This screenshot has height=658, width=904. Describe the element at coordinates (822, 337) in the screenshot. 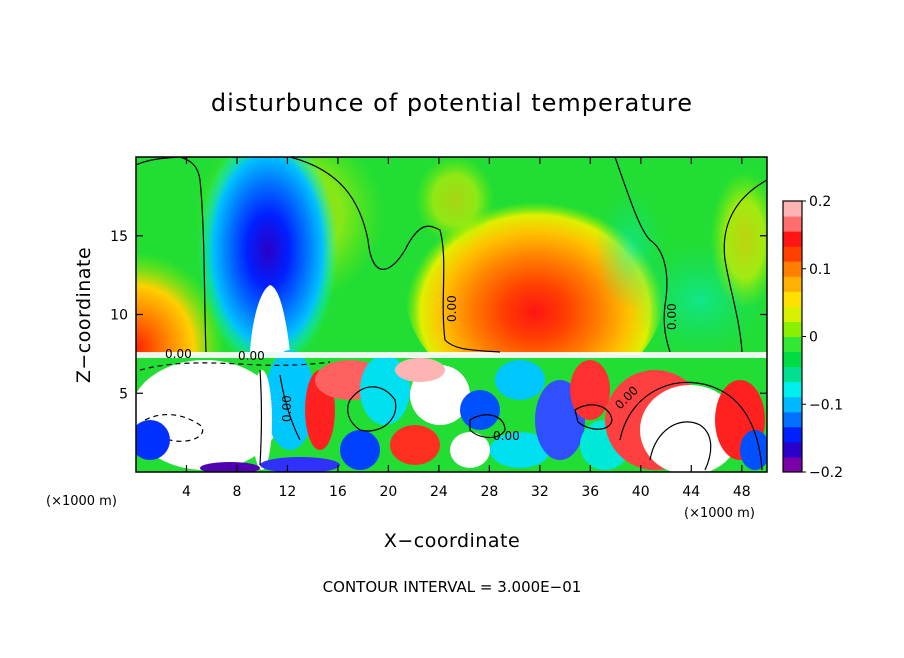

I see `colorbar-ticks: 0.2 0.1 0 −0.1 −0.2` at that location.